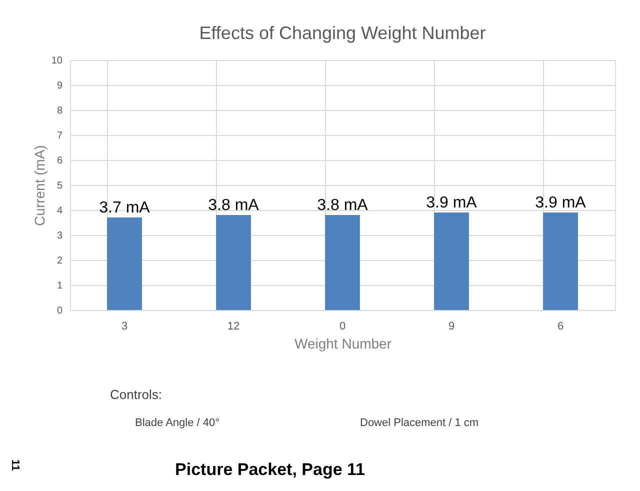  Describe the element at coordinates (343, 344) in the screenshot. I see `x-axis-title: Weight Number` at that location.